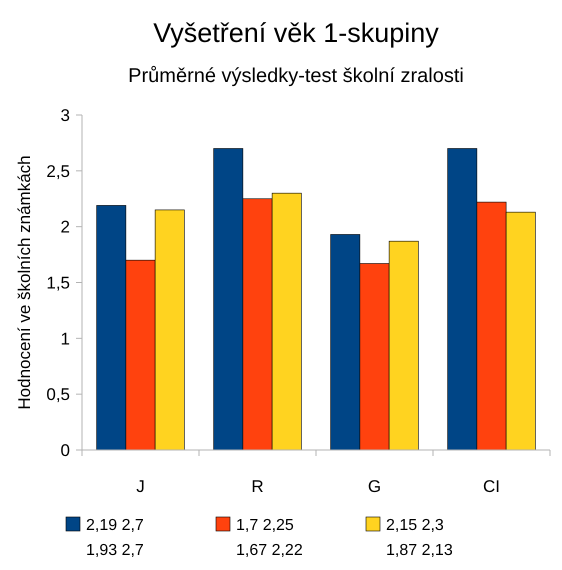  What do you see at coordinates (419, 538) in the screenshot?
I see `legend-label: 2,15 2,3 1,87 2,13` at bounding box center [419, 538].